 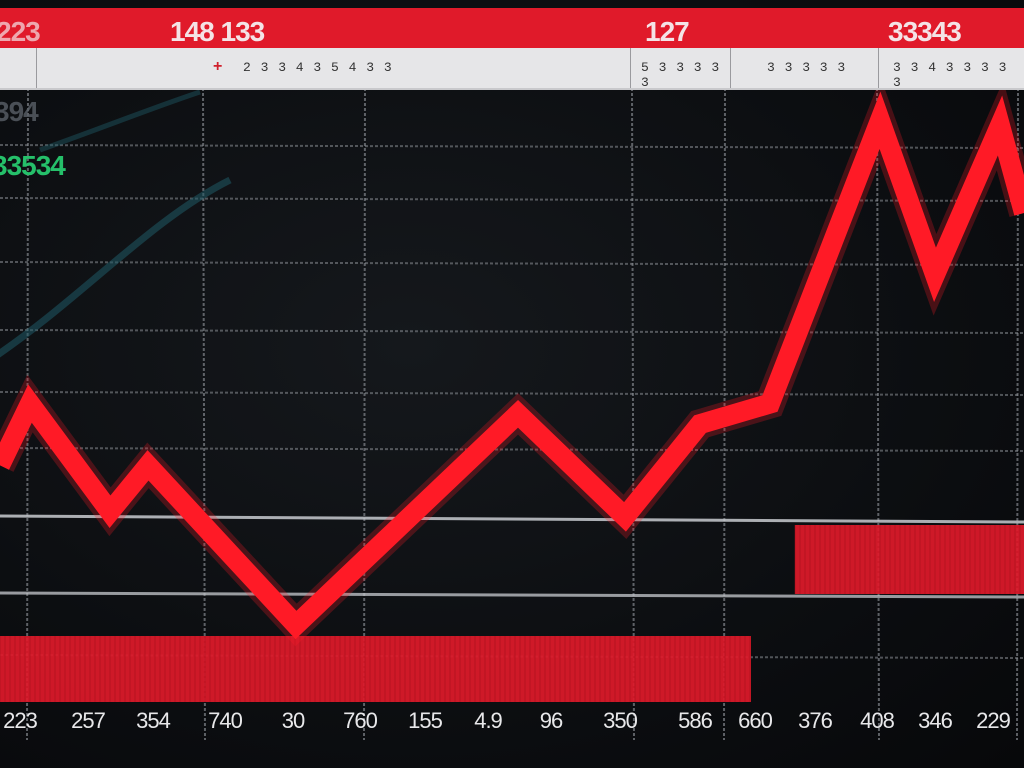 What do you see at coordinates (360, 720) in the screenshot?
I see `x-tick-label: 760` at bounding box center [360, 720].